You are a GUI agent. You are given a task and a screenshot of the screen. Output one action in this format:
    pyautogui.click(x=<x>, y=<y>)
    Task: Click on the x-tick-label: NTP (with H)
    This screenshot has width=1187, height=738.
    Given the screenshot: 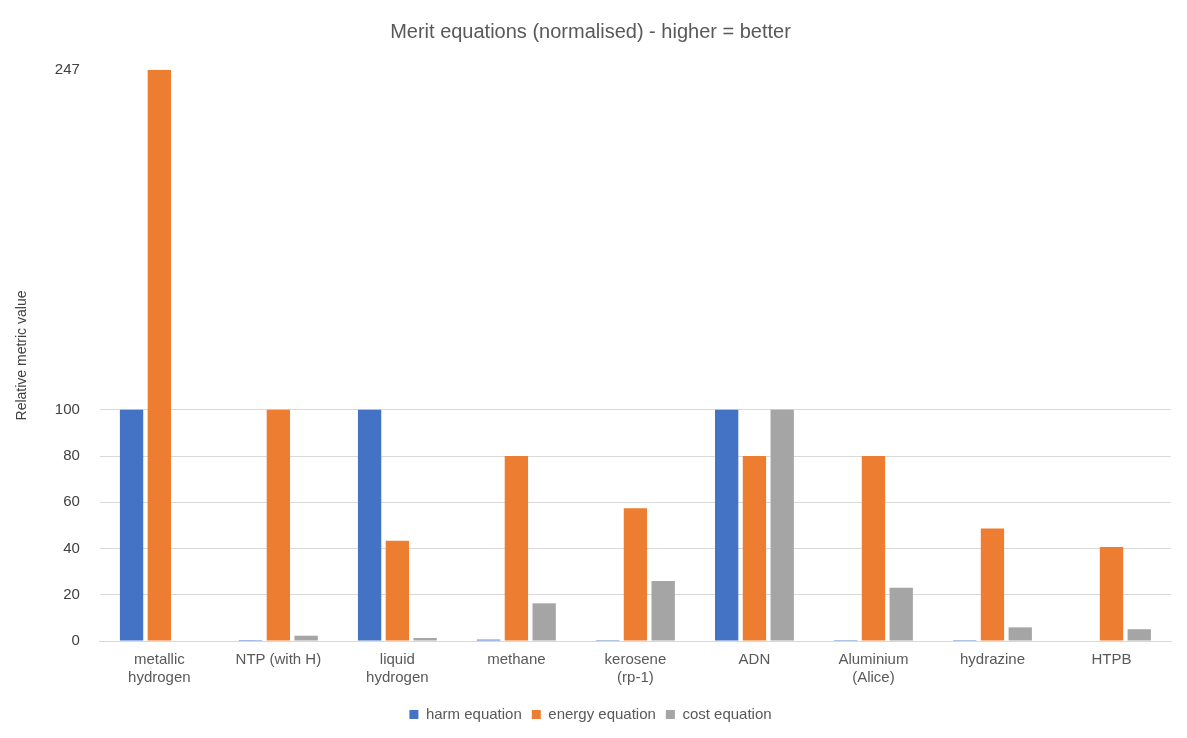 What is the action you would take?
    pyautogui.click(x=278, y=659)
    